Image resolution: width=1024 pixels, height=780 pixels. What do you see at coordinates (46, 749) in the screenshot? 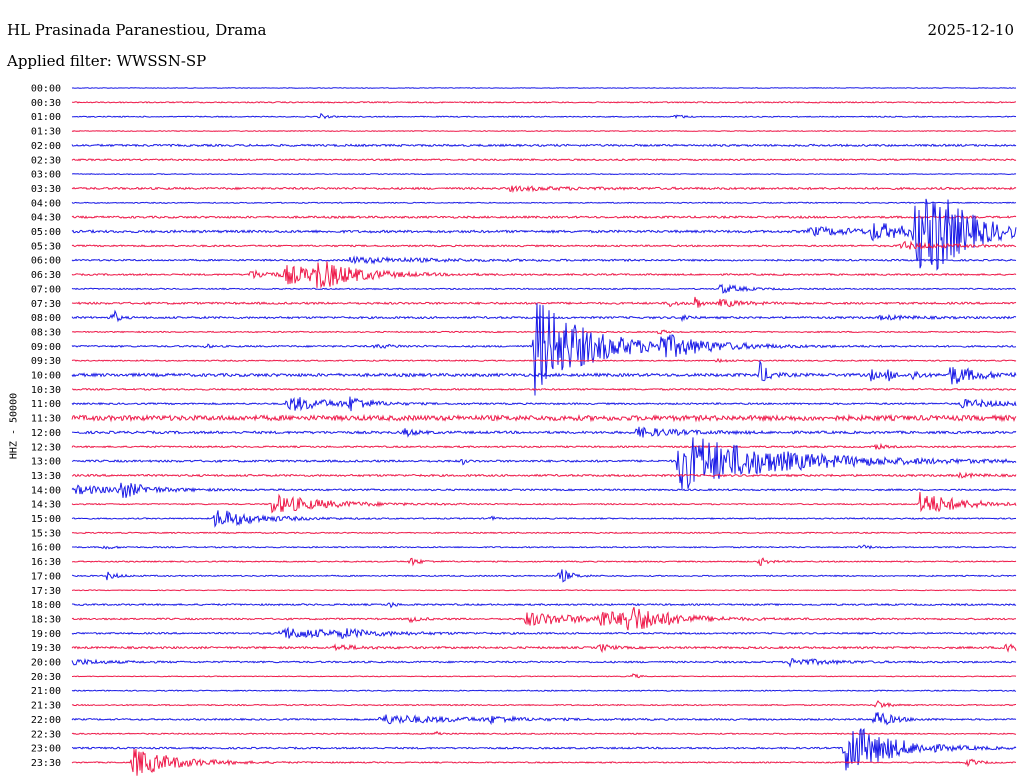
I see `time-tick-label: 23:00` at bounding box center [46, 749].